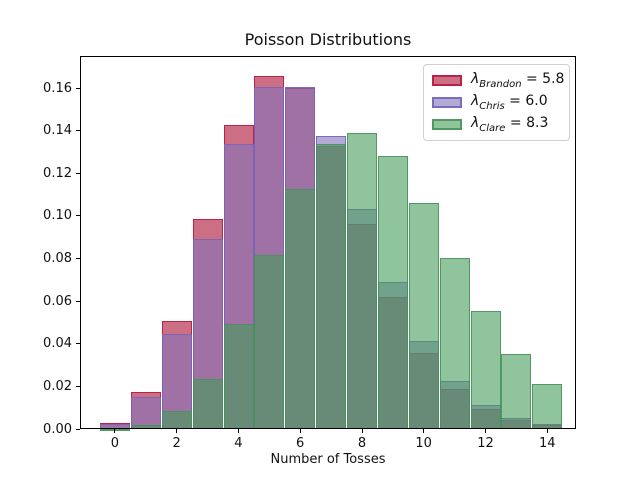  I want to click on chart-title: Poisson Distributions, so click(328, 39).